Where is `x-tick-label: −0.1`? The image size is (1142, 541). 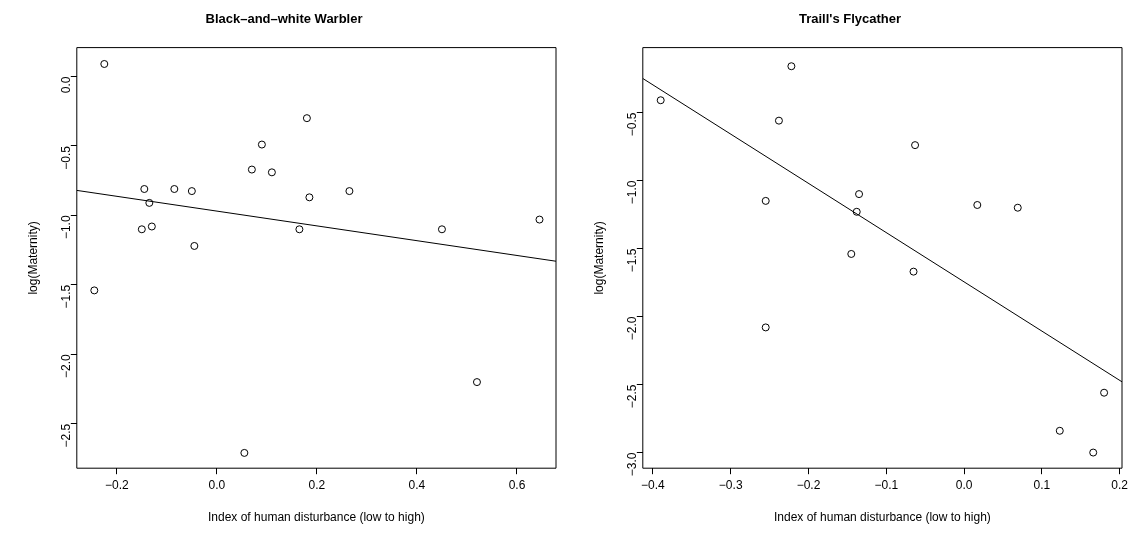
x-tick-label: −0.1 is located at coordinates (886, 484).